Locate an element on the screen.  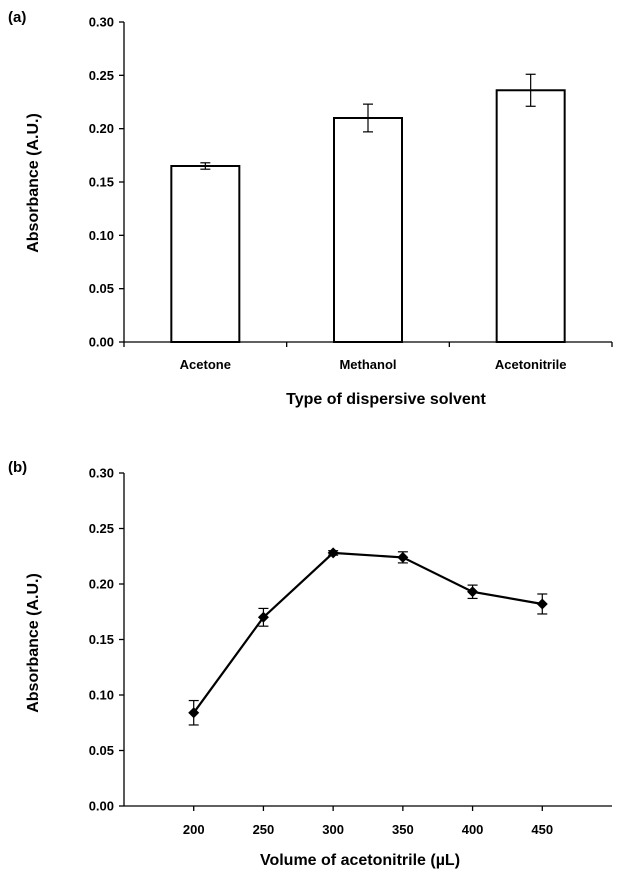
x-tick-label: Acetonitrile is located at coordinates (531, 364).